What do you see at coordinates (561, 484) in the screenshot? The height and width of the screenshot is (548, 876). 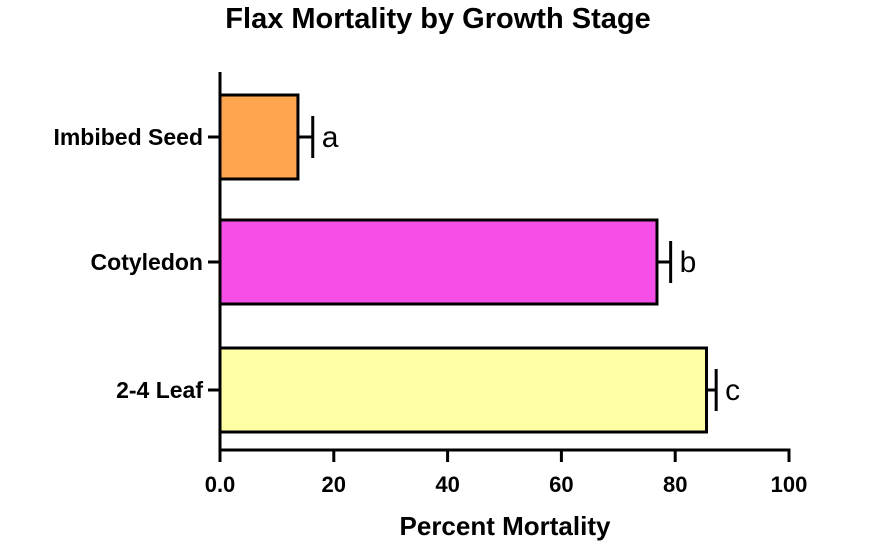 I see `x-tick-label-3: 60` at bounding box center [561, 484].